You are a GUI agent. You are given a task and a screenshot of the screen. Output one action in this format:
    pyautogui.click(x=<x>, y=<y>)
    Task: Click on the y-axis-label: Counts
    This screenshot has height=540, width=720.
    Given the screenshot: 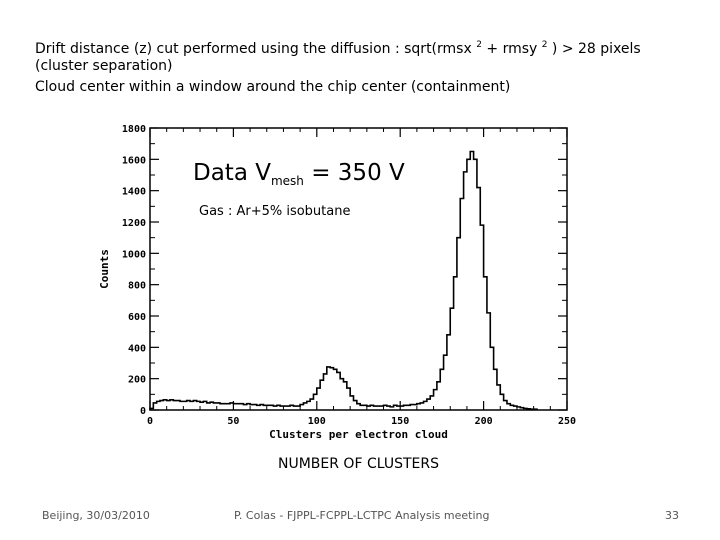 What is the action you would take?
    pyautogui.click(x=104, y=269)
    